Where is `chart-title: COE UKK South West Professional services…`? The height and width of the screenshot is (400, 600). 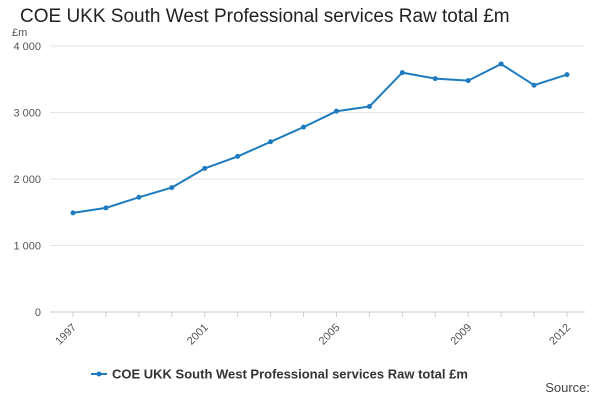 chart-title: COE UKK South West Professional services… is located at coordinates (265, 16).